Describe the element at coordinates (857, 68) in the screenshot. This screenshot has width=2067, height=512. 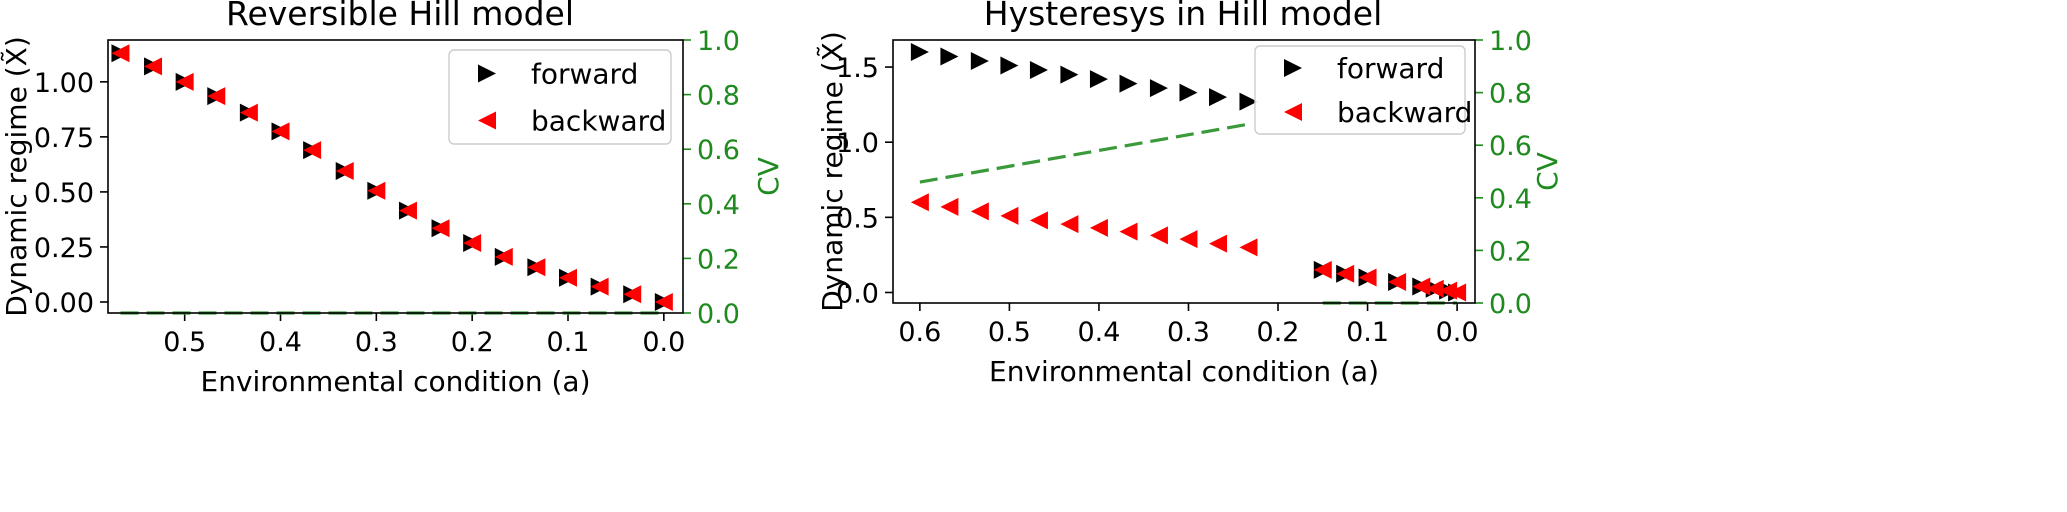
I see `y-tick-label: 1.5` at that location.